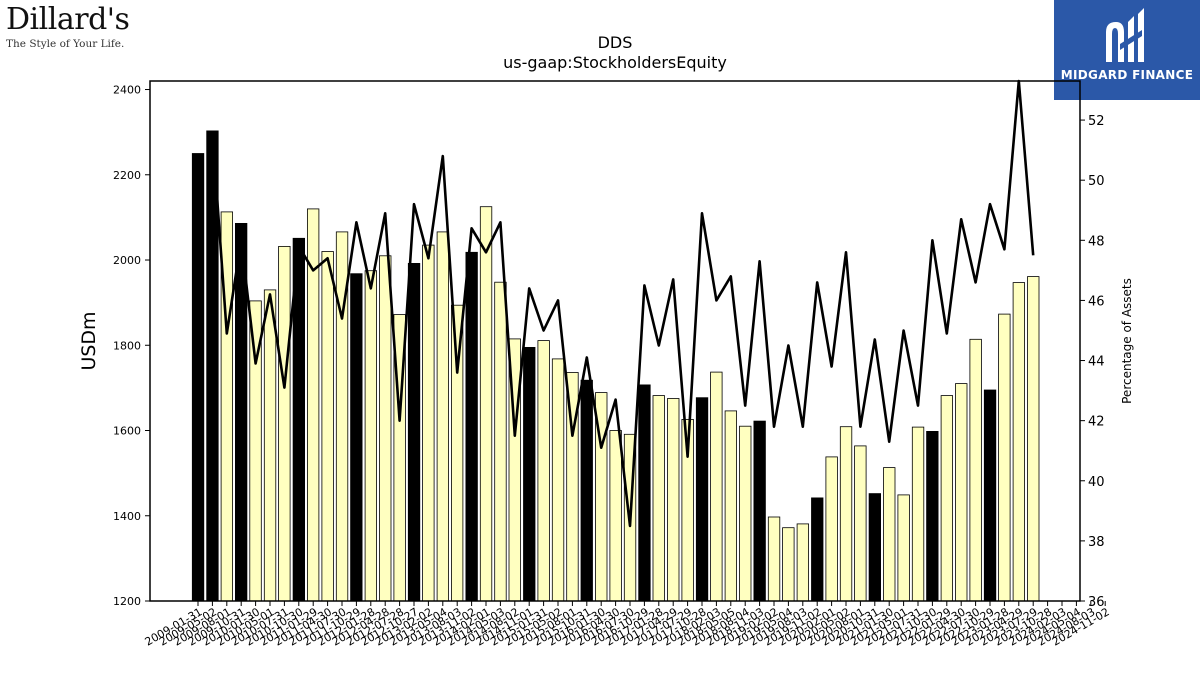 This screenshot has width=1200, height=675. What do you see at coordinates (127, 345) in the screenshot?
I see `y-tick-label: 1800` at bounding box center [127, 345].